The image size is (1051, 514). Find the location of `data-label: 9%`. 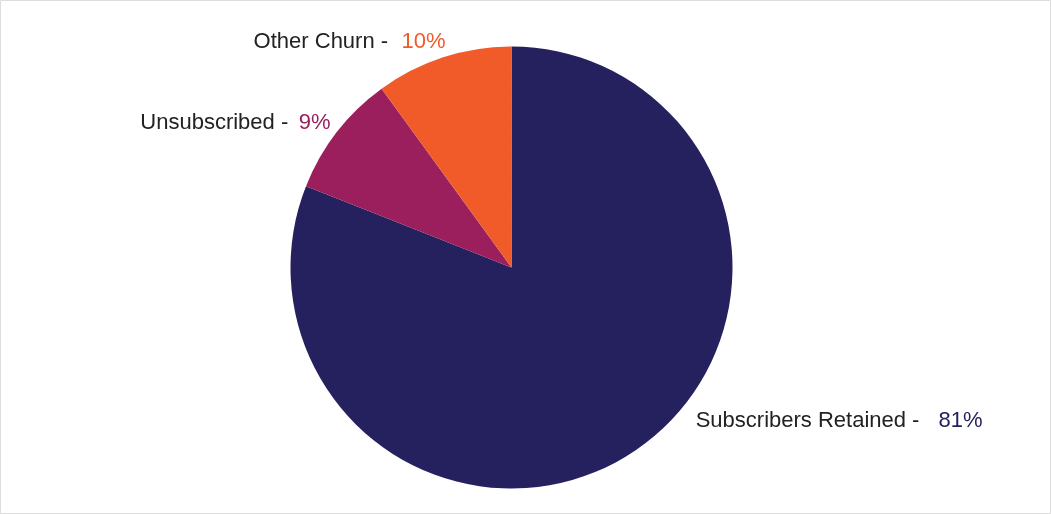

data-label: 9% is located at coordinates (314, 121).